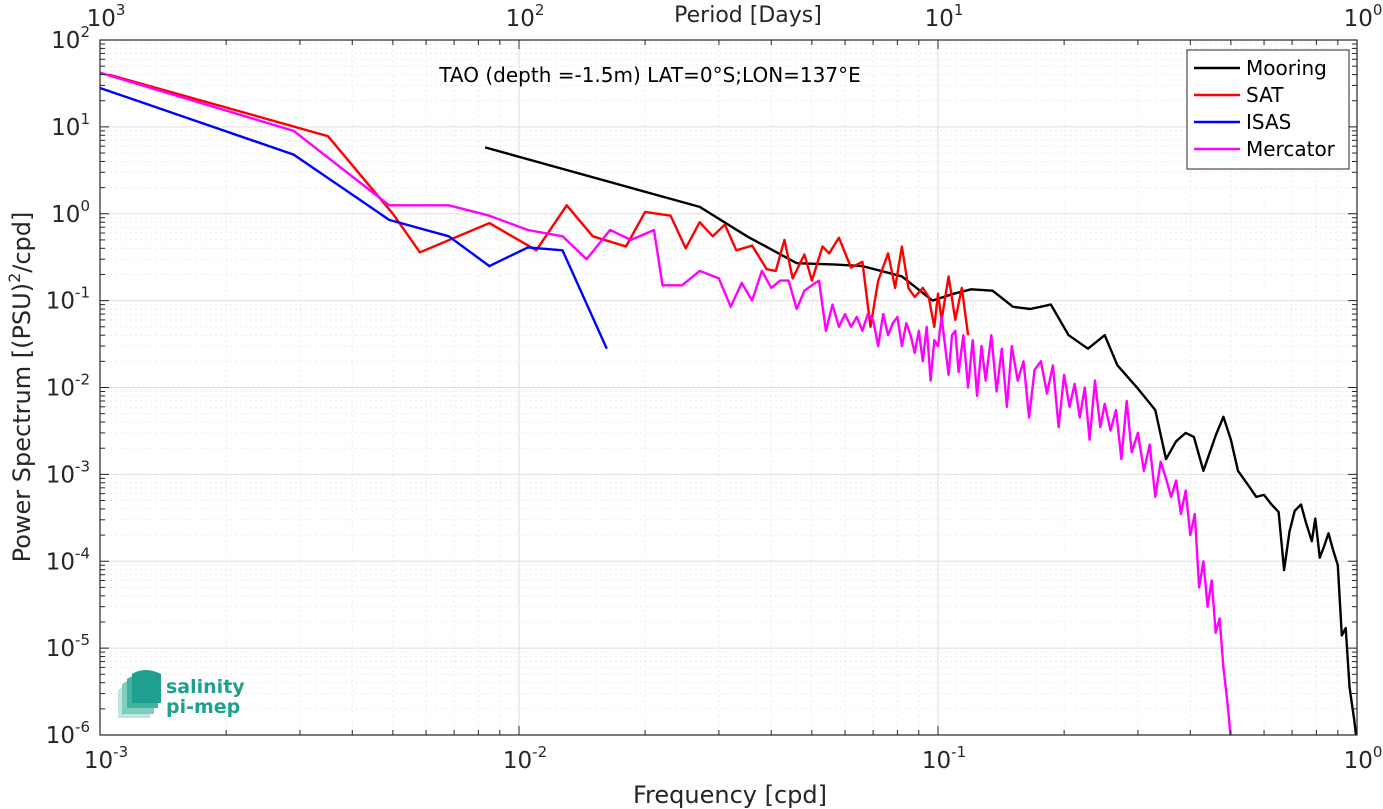  Describe the element at coordinates (70, 212) in the screenshot. I see `y-tick-label: 10⁰` at that location.